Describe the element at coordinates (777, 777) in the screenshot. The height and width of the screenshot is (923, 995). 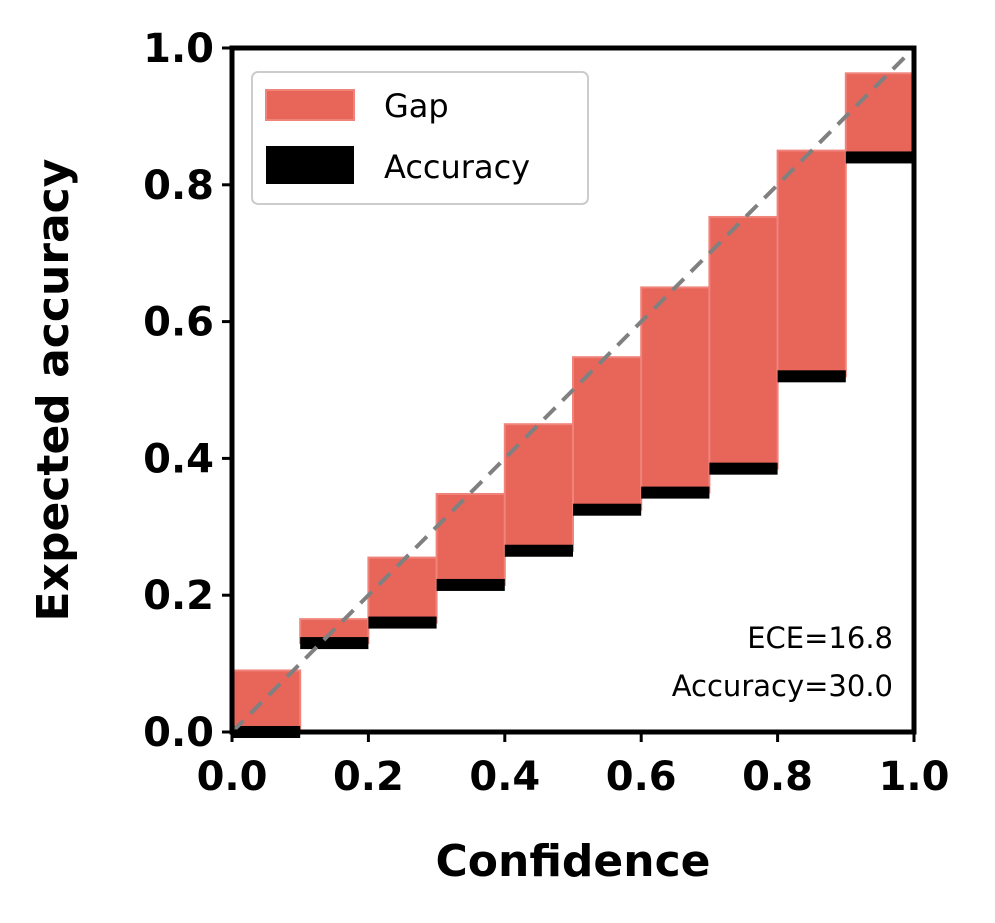
I see `x-tick-label: 0.8` at that location.